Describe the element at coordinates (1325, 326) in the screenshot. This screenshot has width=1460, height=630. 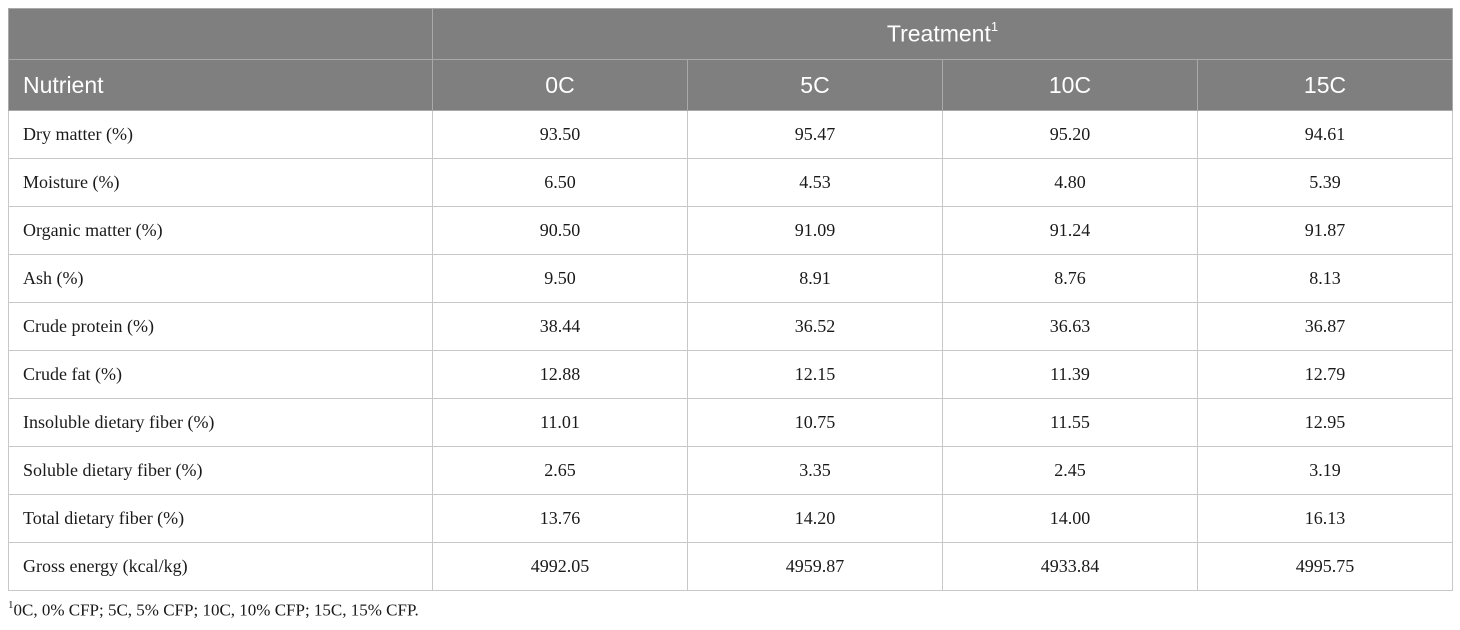
I see `table-cell: 36.87` at that location.